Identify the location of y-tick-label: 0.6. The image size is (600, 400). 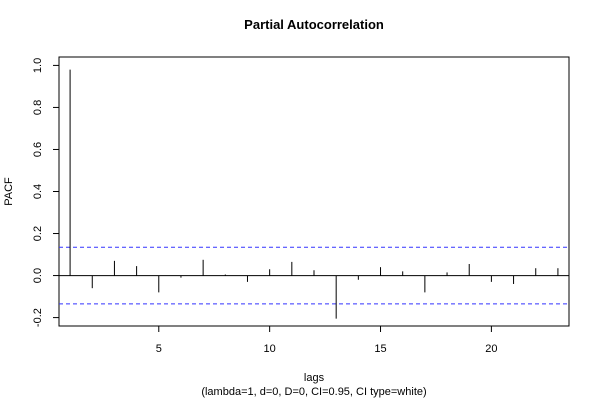
(38, 149).